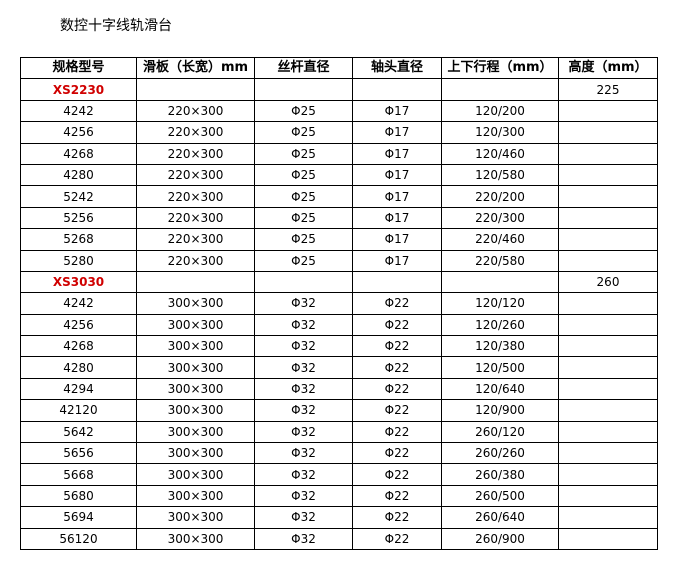 The height and width of the screenshot is (572, 683). What do you see at coordinates (339, 218) in the screenshot?
I see `table-row: 5256 220×300 Φ25 Φ17 220/300` at bounding box center [339, 218].